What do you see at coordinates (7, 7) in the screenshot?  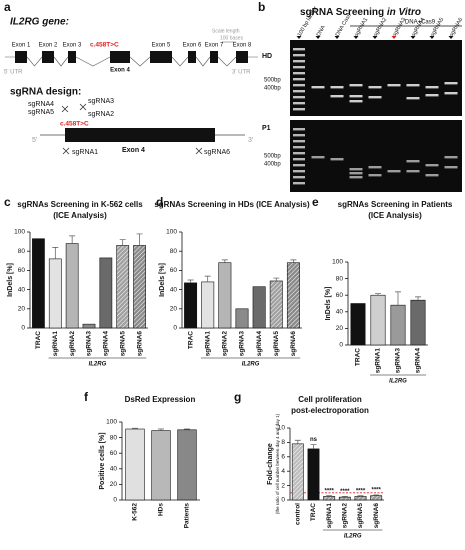 I see `panel-letter: a` at bounding box center [7, 7].